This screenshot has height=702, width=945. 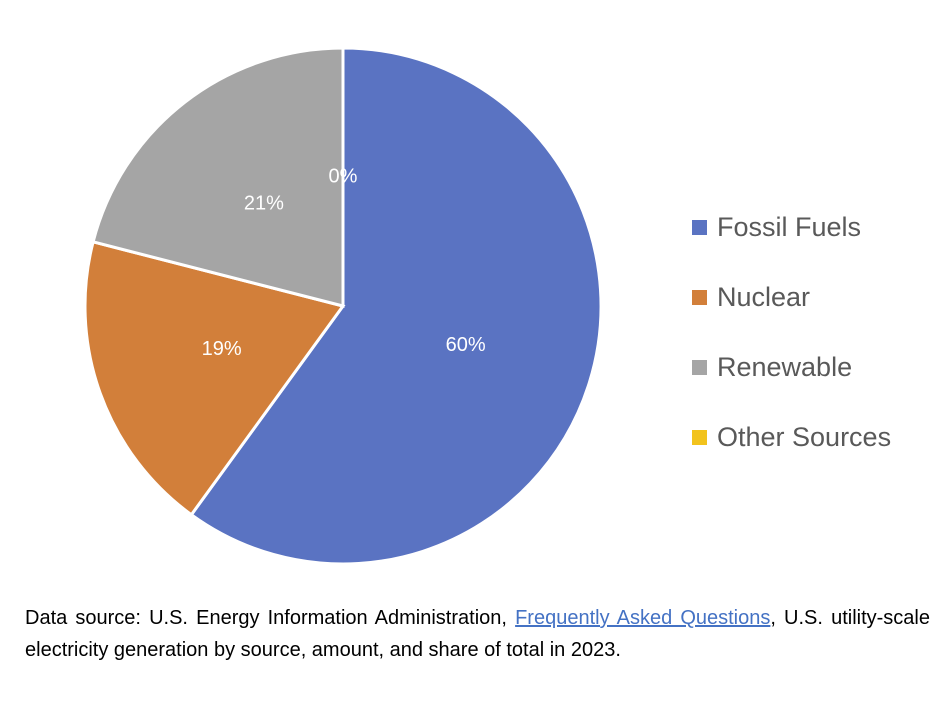 What do you see at coordinates (343, 176) in the screenshot?
I see `pie-label-other-sources: 0%` at bounding box center [343, 176].